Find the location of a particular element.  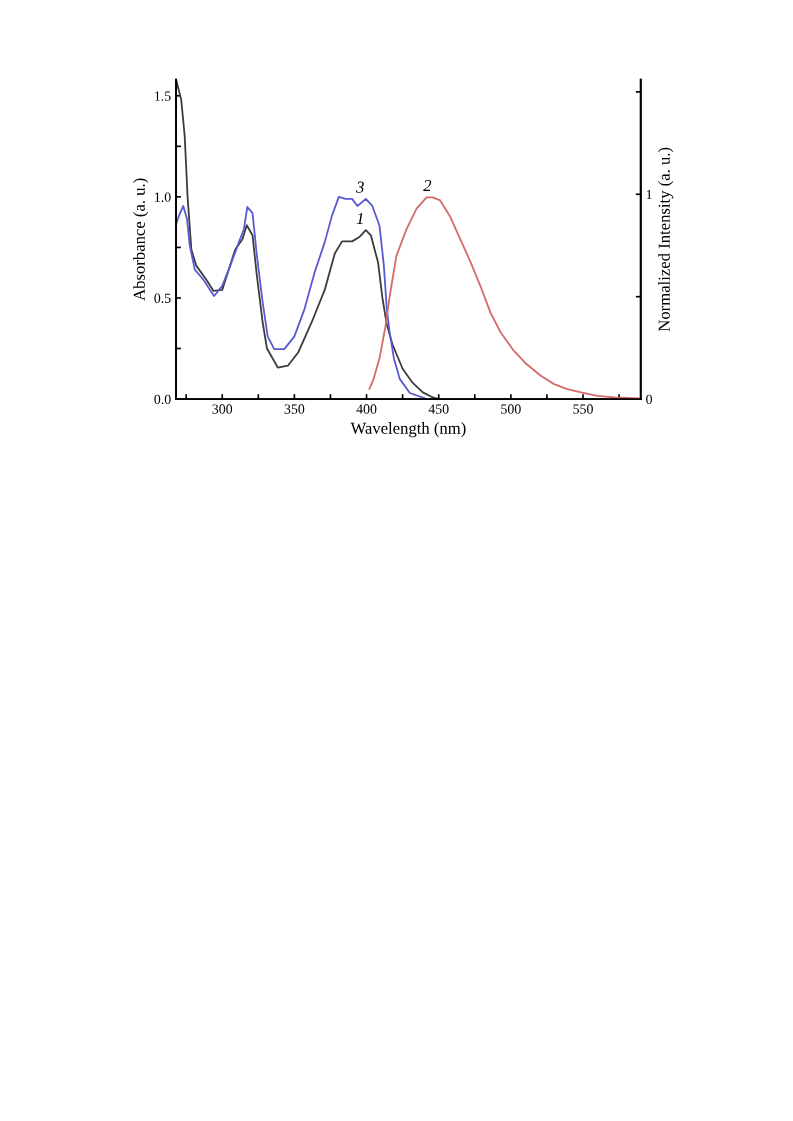

series-label: 3 is located at coordinates (360, 187).